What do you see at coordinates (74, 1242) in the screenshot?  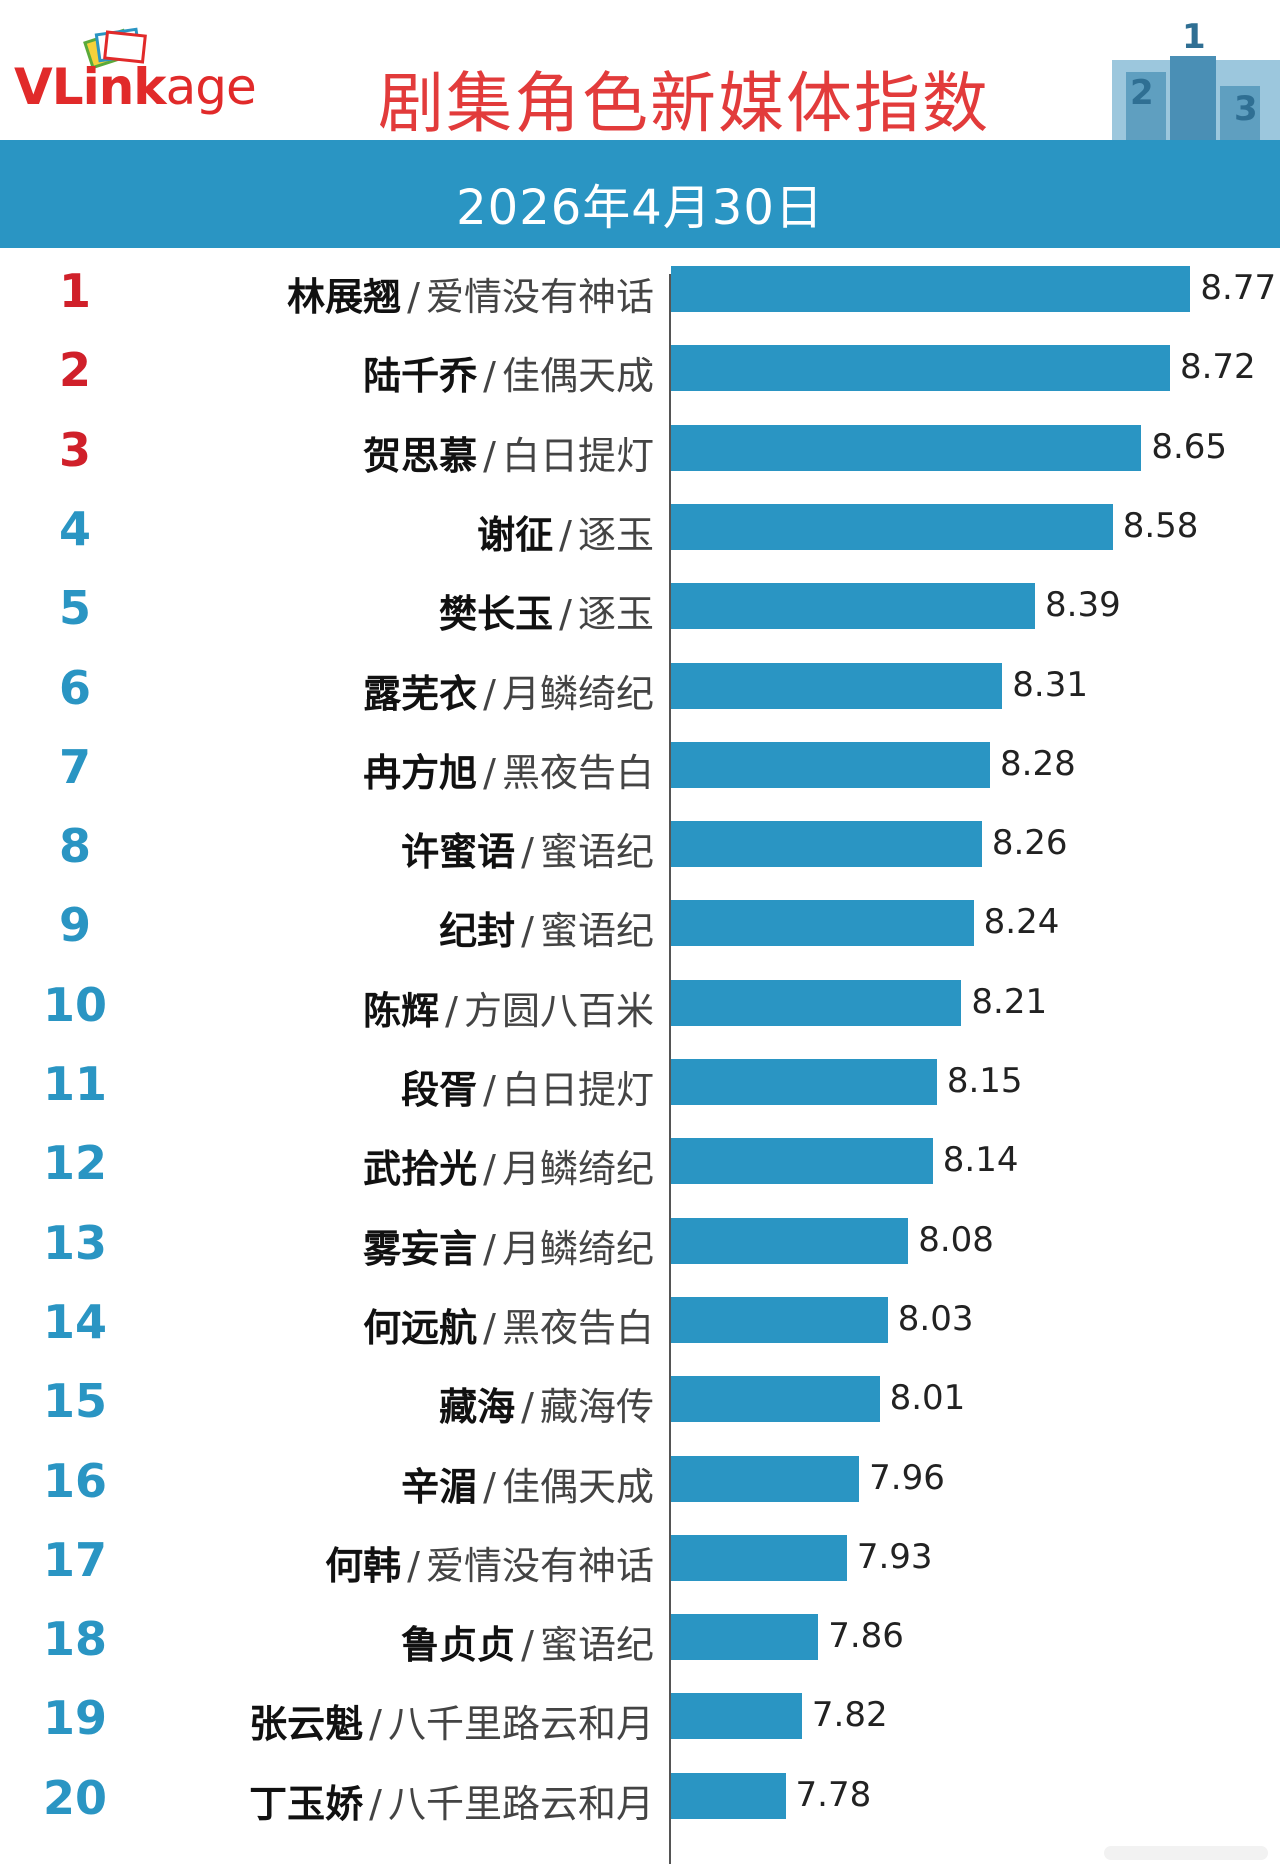 I see `rank-number: 13` at bounding box center [74, 1242].